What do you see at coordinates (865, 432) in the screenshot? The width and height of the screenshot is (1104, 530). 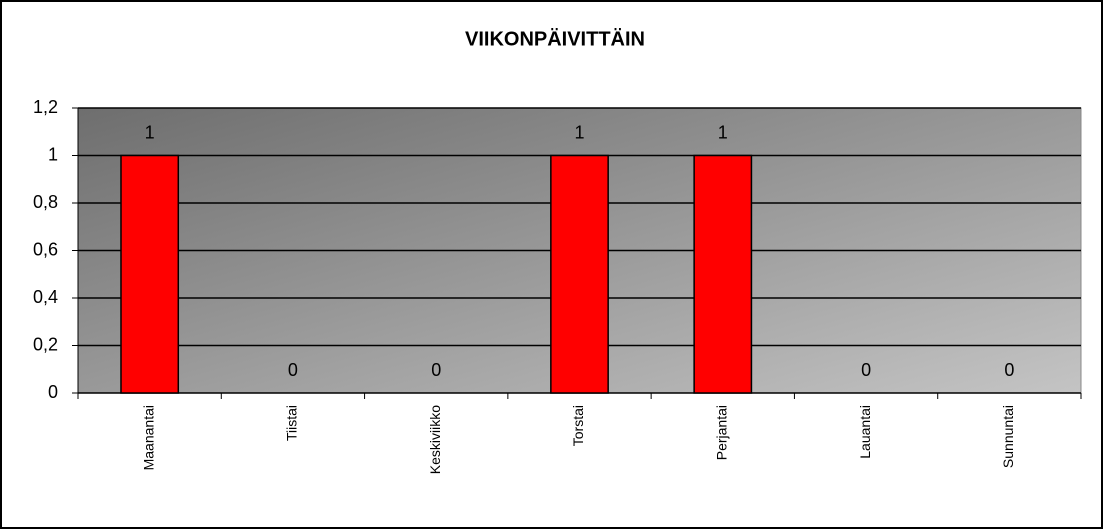 I see `x-tick-label: Lauantai` at bounding box center [865, 432].